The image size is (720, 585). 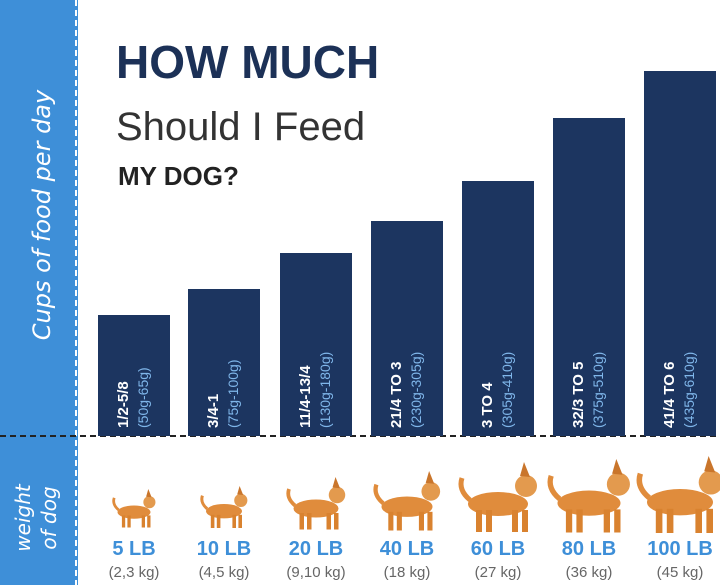 What do you see at coordinates (213, 411) in the screenshot?
I see `bar-cups: 3/4-1` at bounding box center [213, 411].